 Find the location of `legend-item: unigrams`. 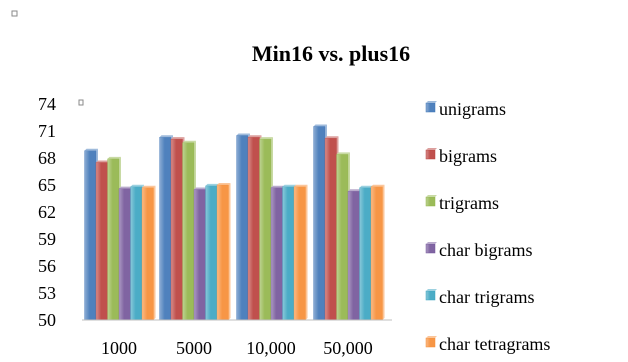

legend-item: unigrams is located at coordinates (465, 109).